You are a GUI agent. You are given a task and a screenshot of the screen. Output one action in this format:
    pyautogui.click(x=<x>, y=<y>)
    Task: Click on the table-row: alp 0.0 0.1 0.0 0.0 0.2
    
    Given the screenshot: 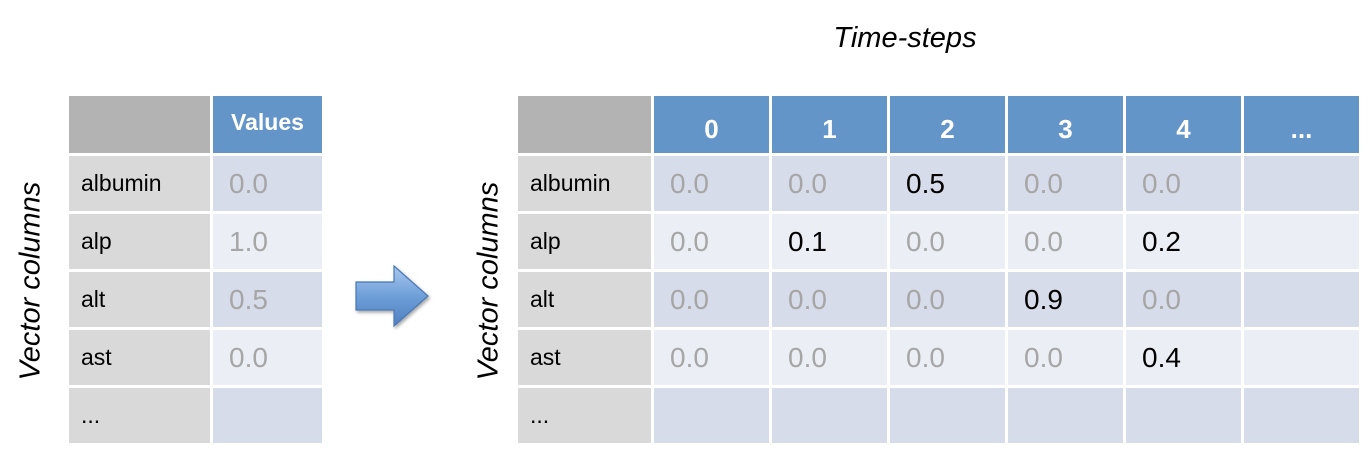 What is the action you would take?
    pyautogui.click(x=938, y=241)
    